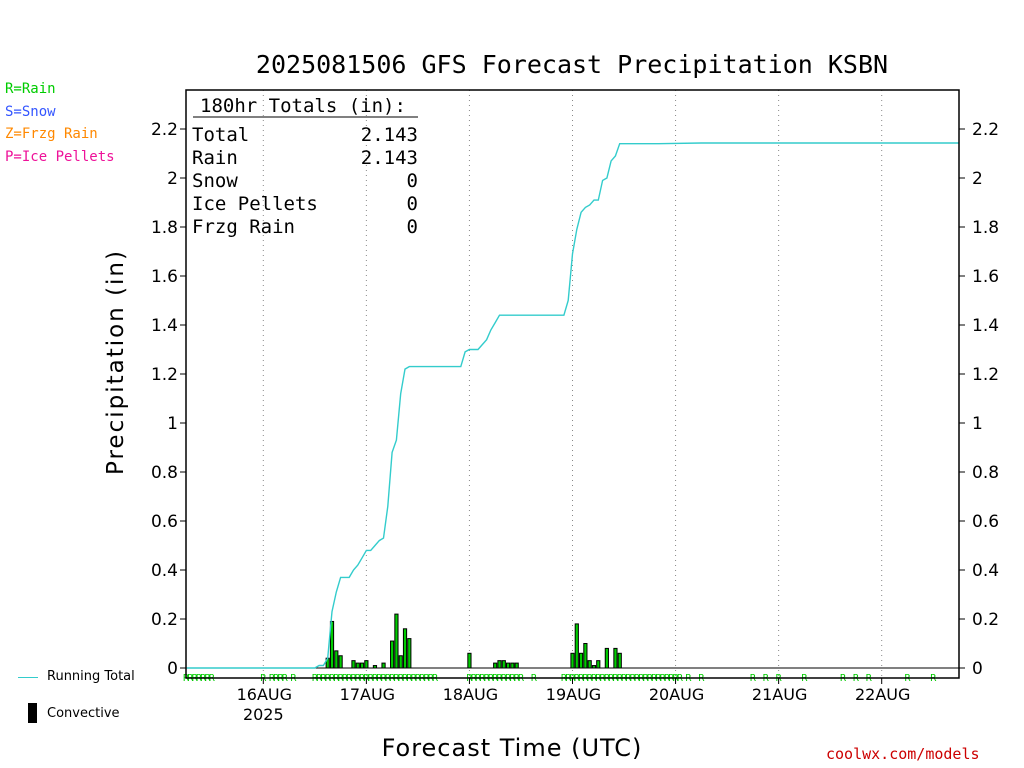  What do you see at coordinates (977, 669) in the screenshot?
I see `y-tick-label-right: 0` at bounding box center [977, 669].